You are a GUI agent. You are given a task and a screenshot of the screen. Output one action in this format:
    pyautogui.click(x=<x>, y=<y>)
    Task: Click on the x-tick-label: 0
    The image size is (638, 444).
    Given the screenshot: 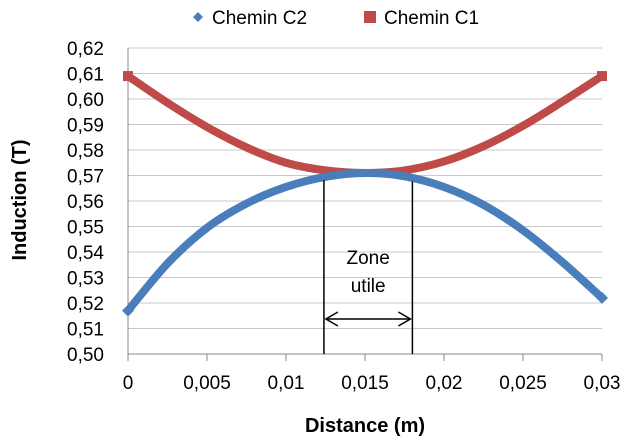 What is the action you would take?
    pyautogui.click(x=128, y=383)
    